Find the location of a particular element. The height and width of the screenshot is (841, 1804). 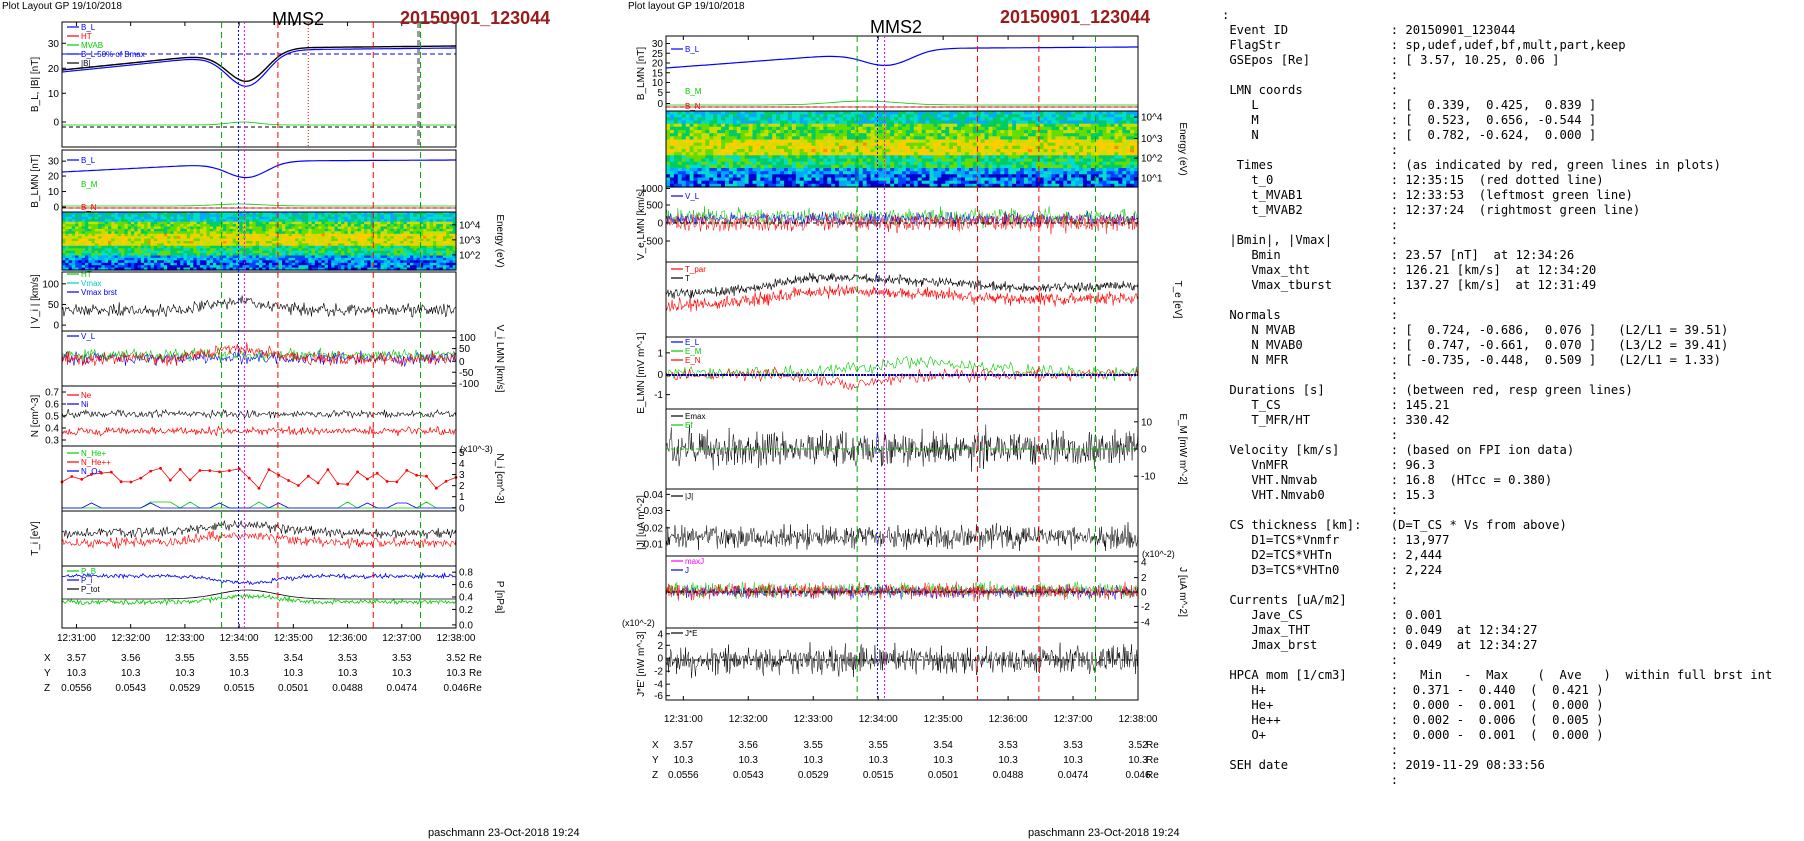

position-value: 0.0529 is located at coordinates (185, 688).